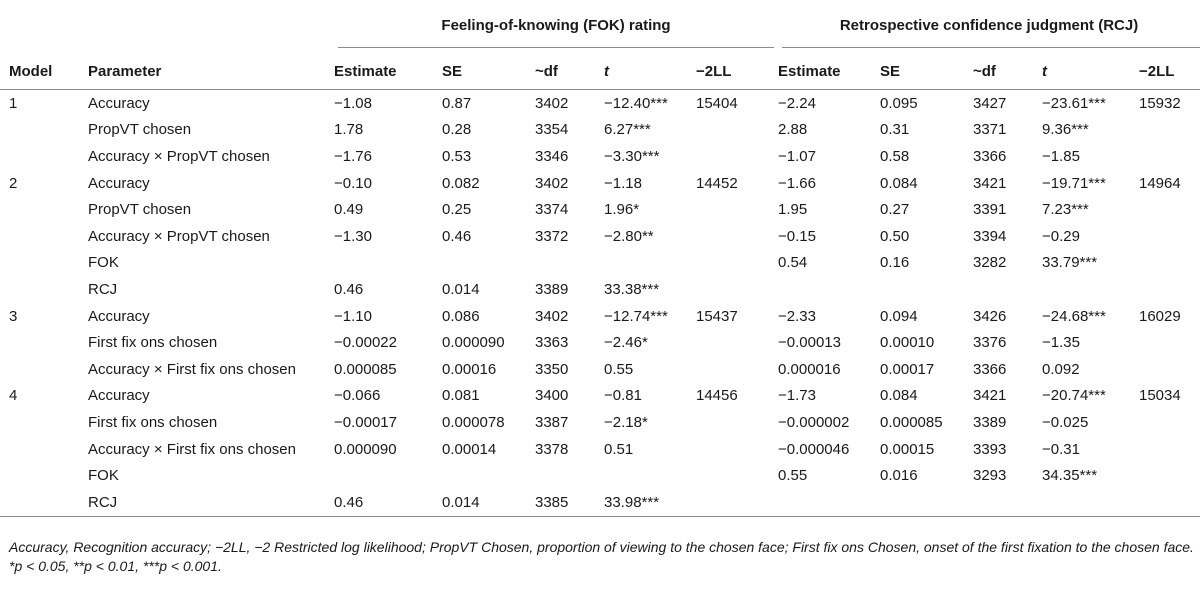  What do you see at coordinates (353, 156) in the screenshot?
I see `fok-estimate-cell: −1.76` at bounding box center [353, 156].